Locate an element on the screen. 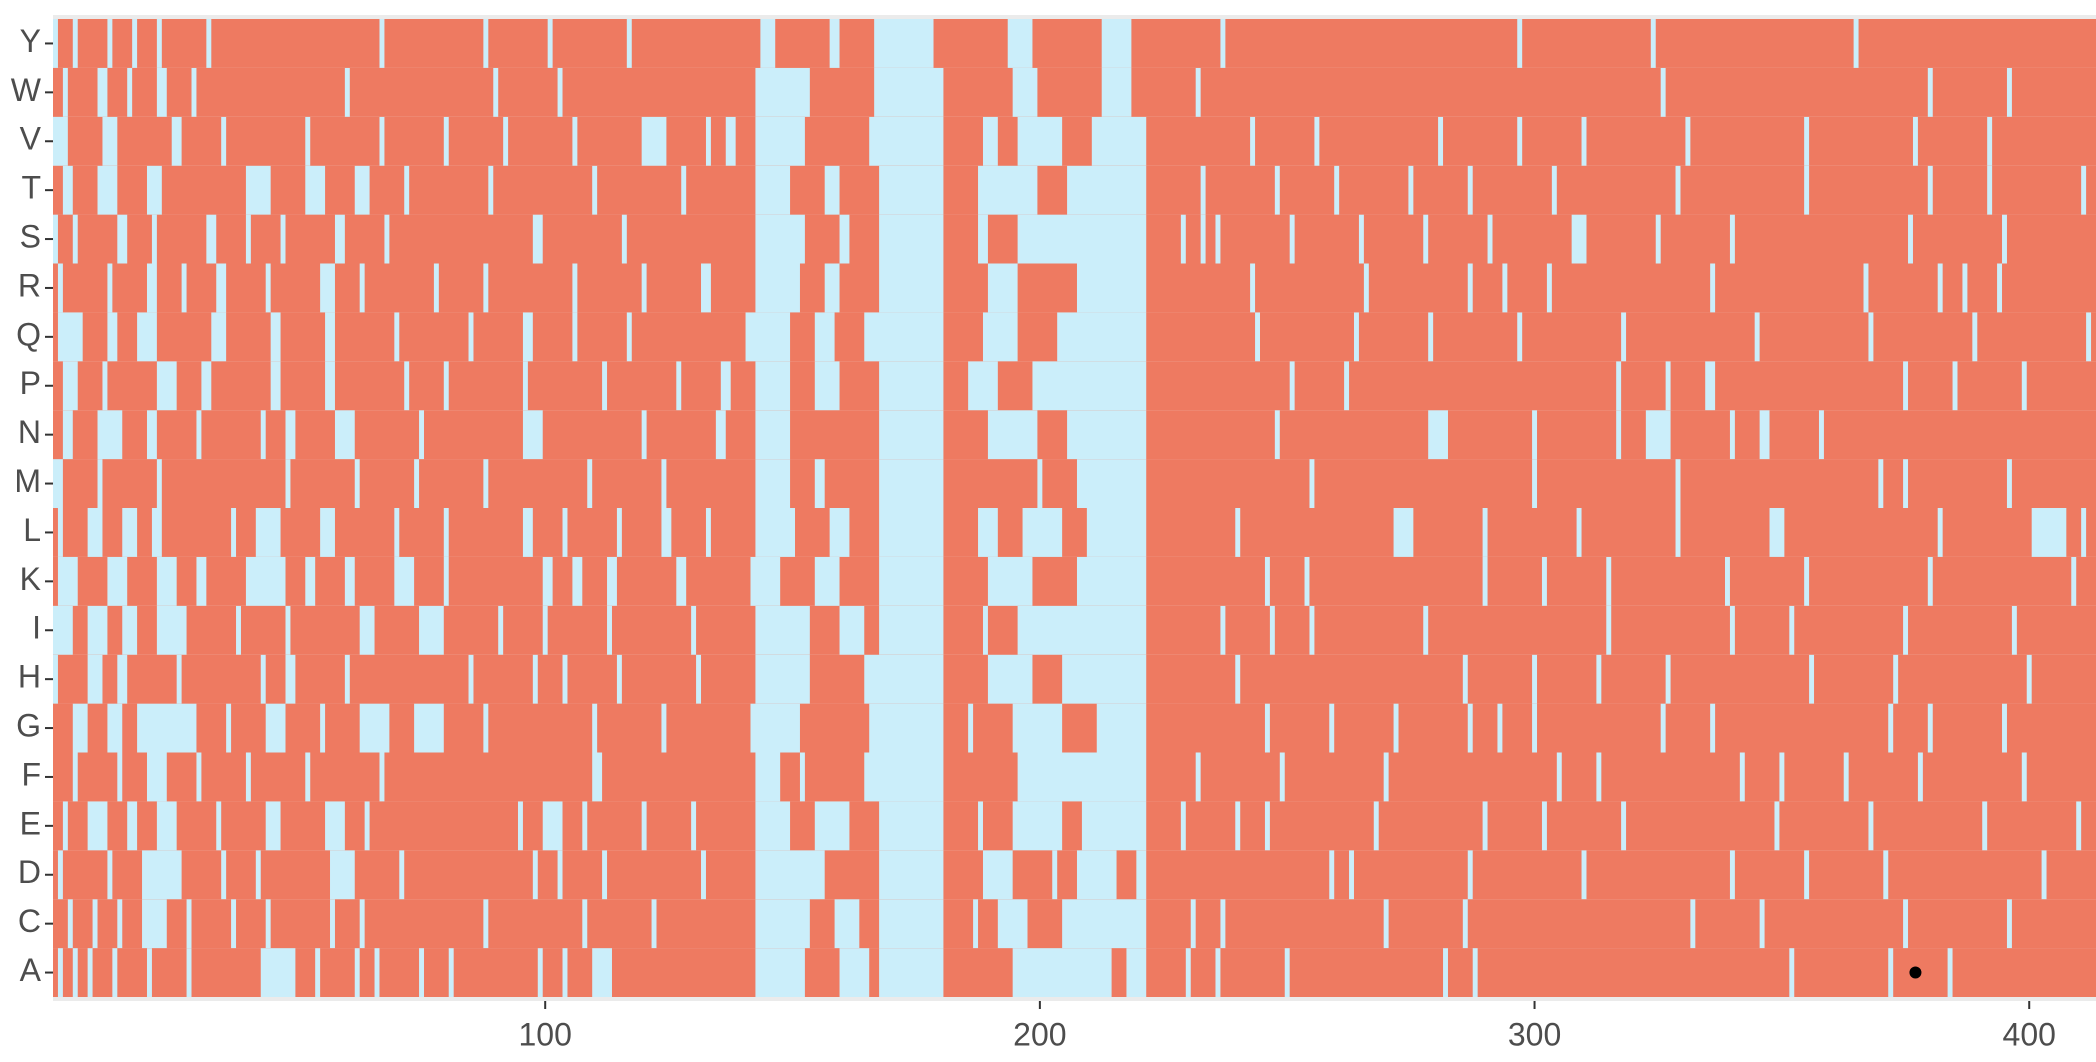 This screenshot has width=2096, height=1062. y-tick-label: D is located at coordinates (29, 872).